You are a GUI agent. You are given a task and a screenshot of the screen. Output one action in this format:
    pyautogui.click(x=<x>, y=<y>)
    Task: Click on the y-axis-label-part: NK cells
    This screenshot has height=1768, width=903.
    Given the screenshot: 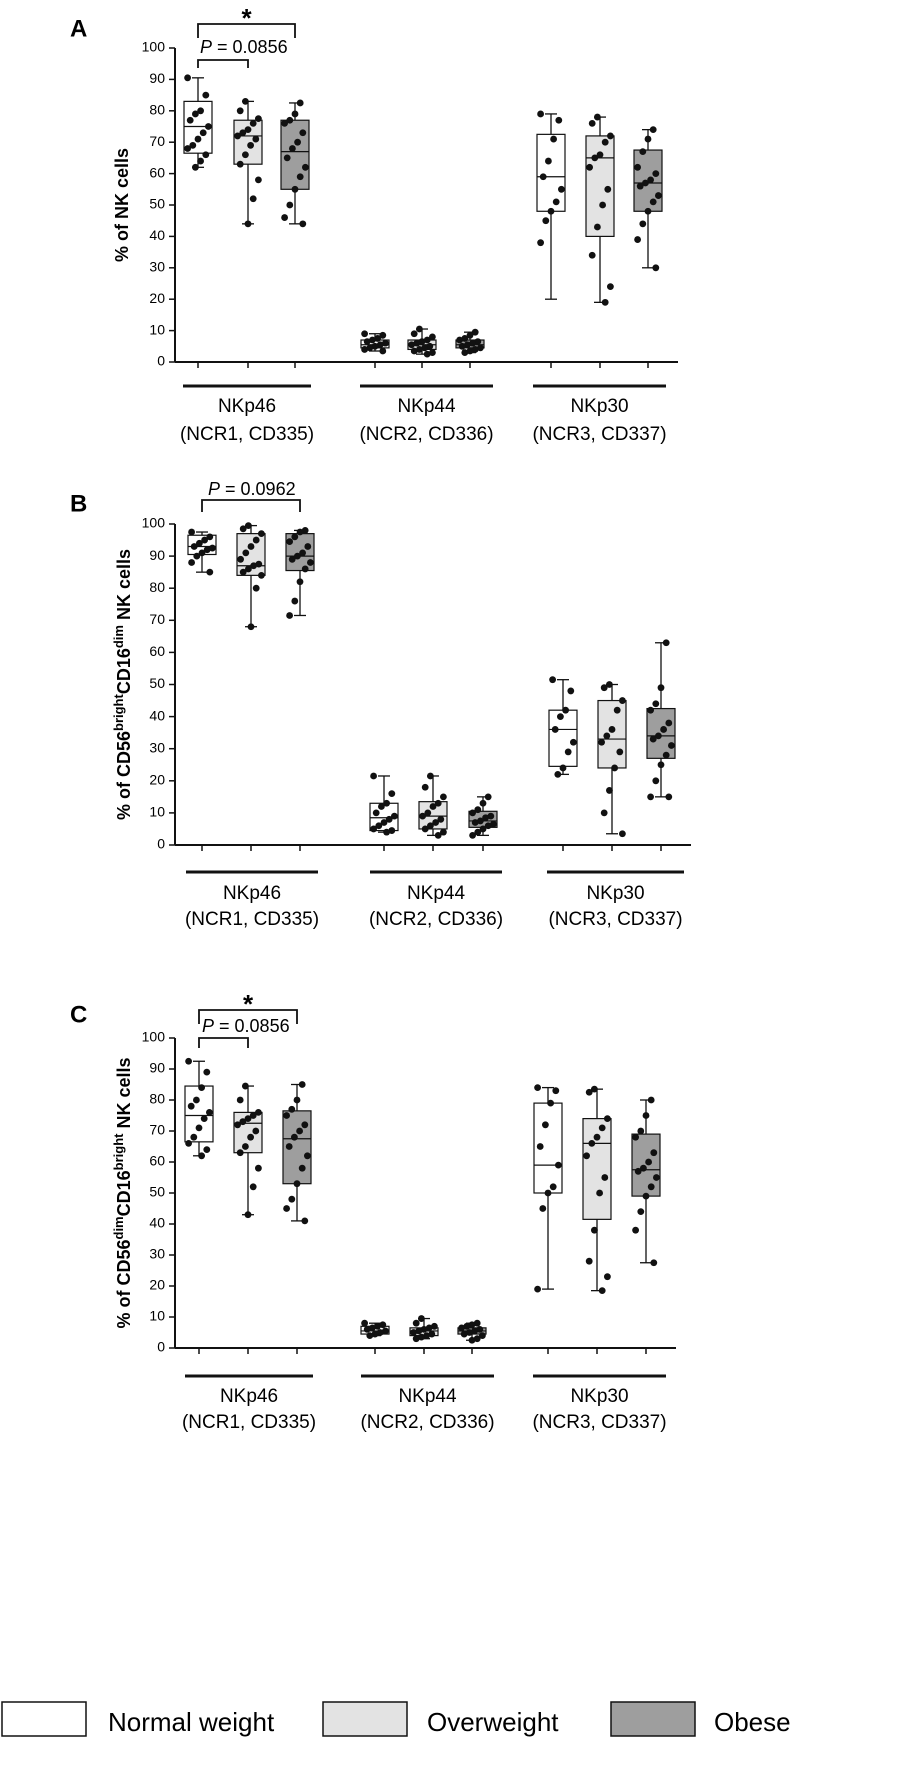 What is the action you would take?
    pyautogui.click(x=124, y=1095)
    